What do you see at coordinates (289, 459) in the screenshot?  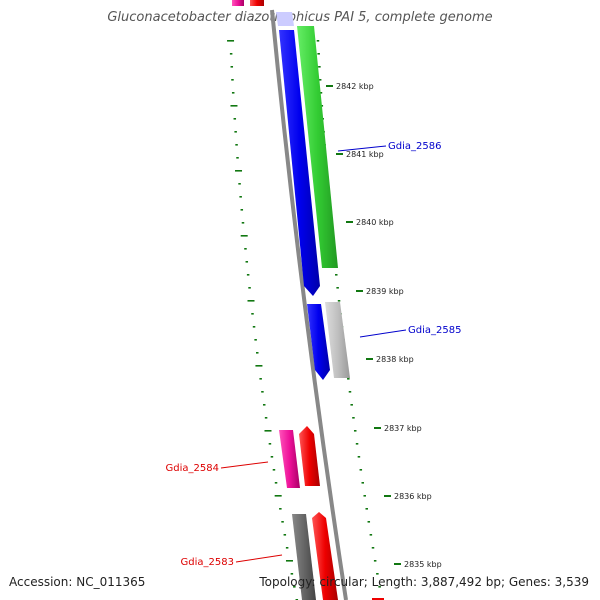 I see `gene-pink` at bounding box center [289, 459].